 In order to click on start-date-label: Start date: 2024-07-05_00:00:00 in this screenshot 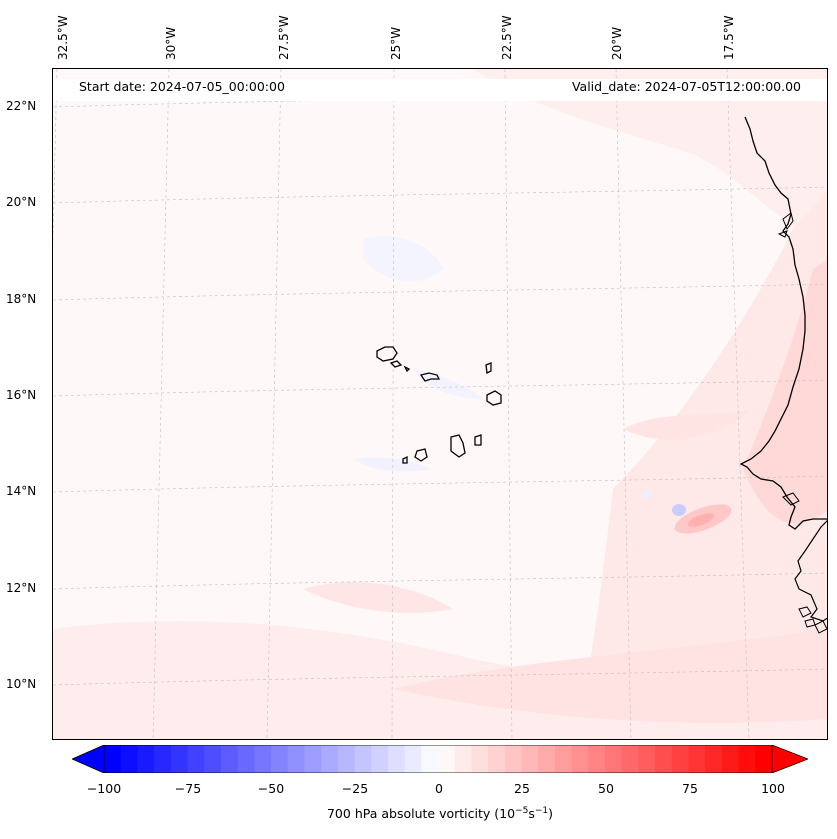, I will do `click(182, 86)`.